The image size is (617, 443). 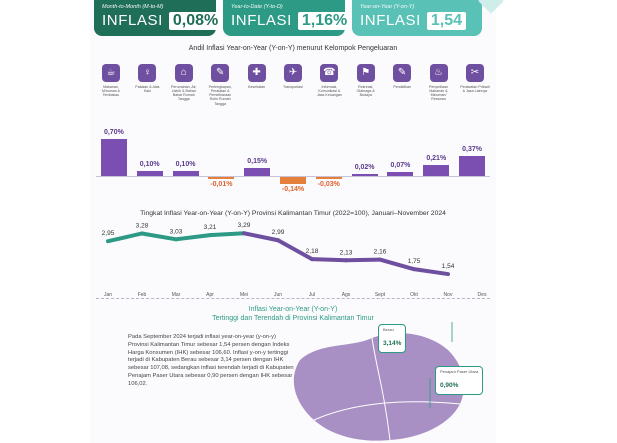 I want to click on ytd-value: 1,16%, so click(x=324, y=21).